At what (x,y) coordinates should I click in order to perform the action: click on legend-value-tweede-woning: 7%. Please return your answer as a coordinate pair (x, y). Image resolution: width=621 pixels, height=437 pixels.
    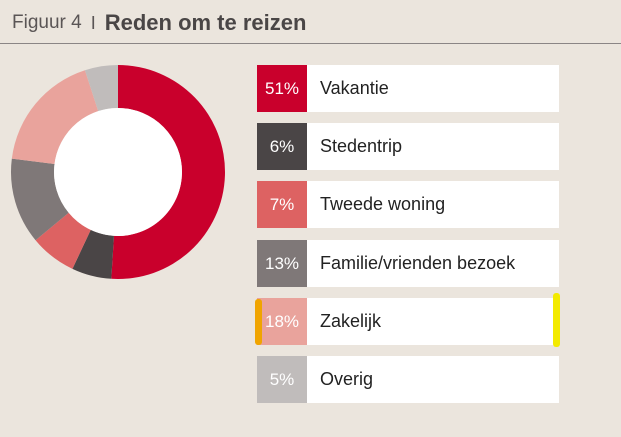
    Looking at the image, I should click on (282, 204).